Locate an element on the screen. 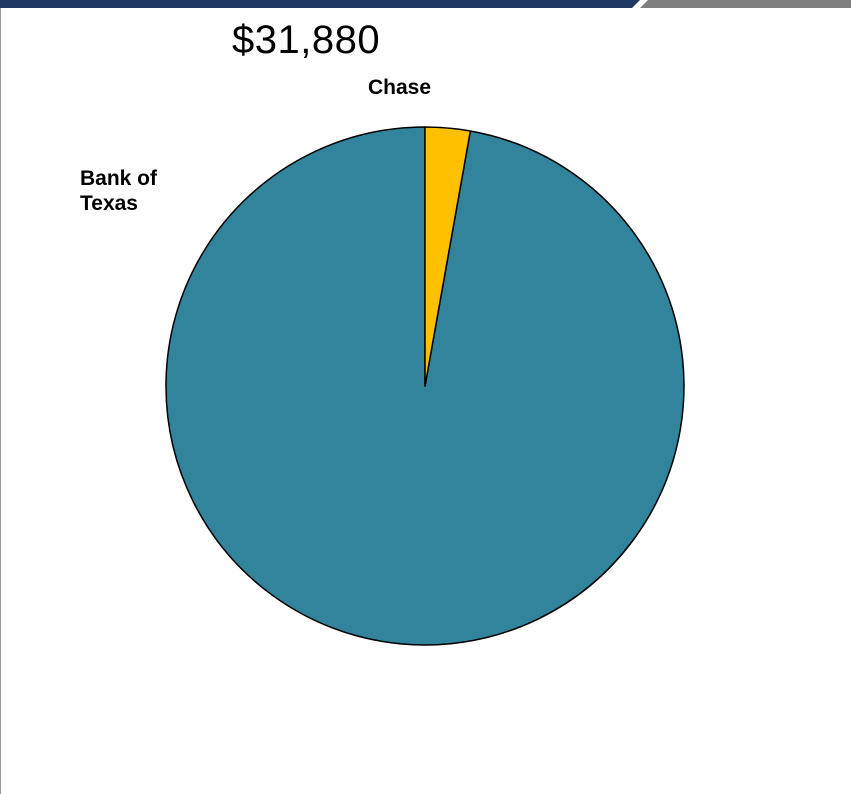 This screenshot has height=794, width=851. chart-title: $31,880 is located at coordinates (306, 40).